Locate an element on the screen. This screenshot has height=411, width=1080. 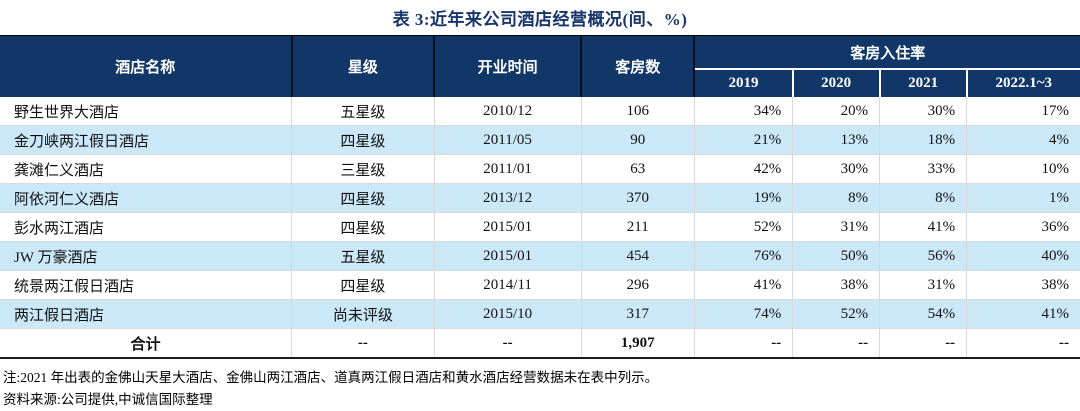
total-occupancy-cell-2020: -- is located at coordinates (836, 343).